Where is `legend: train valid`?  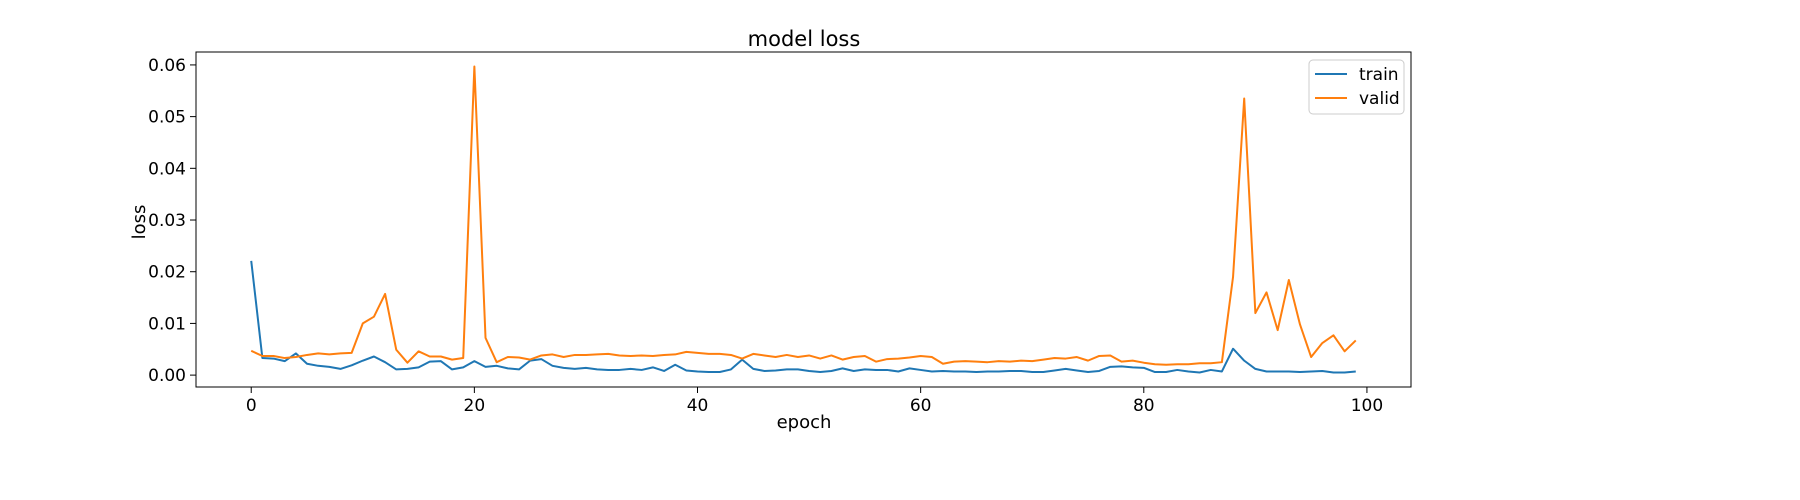
legend: train valid is located at coordinates (1356, 87).